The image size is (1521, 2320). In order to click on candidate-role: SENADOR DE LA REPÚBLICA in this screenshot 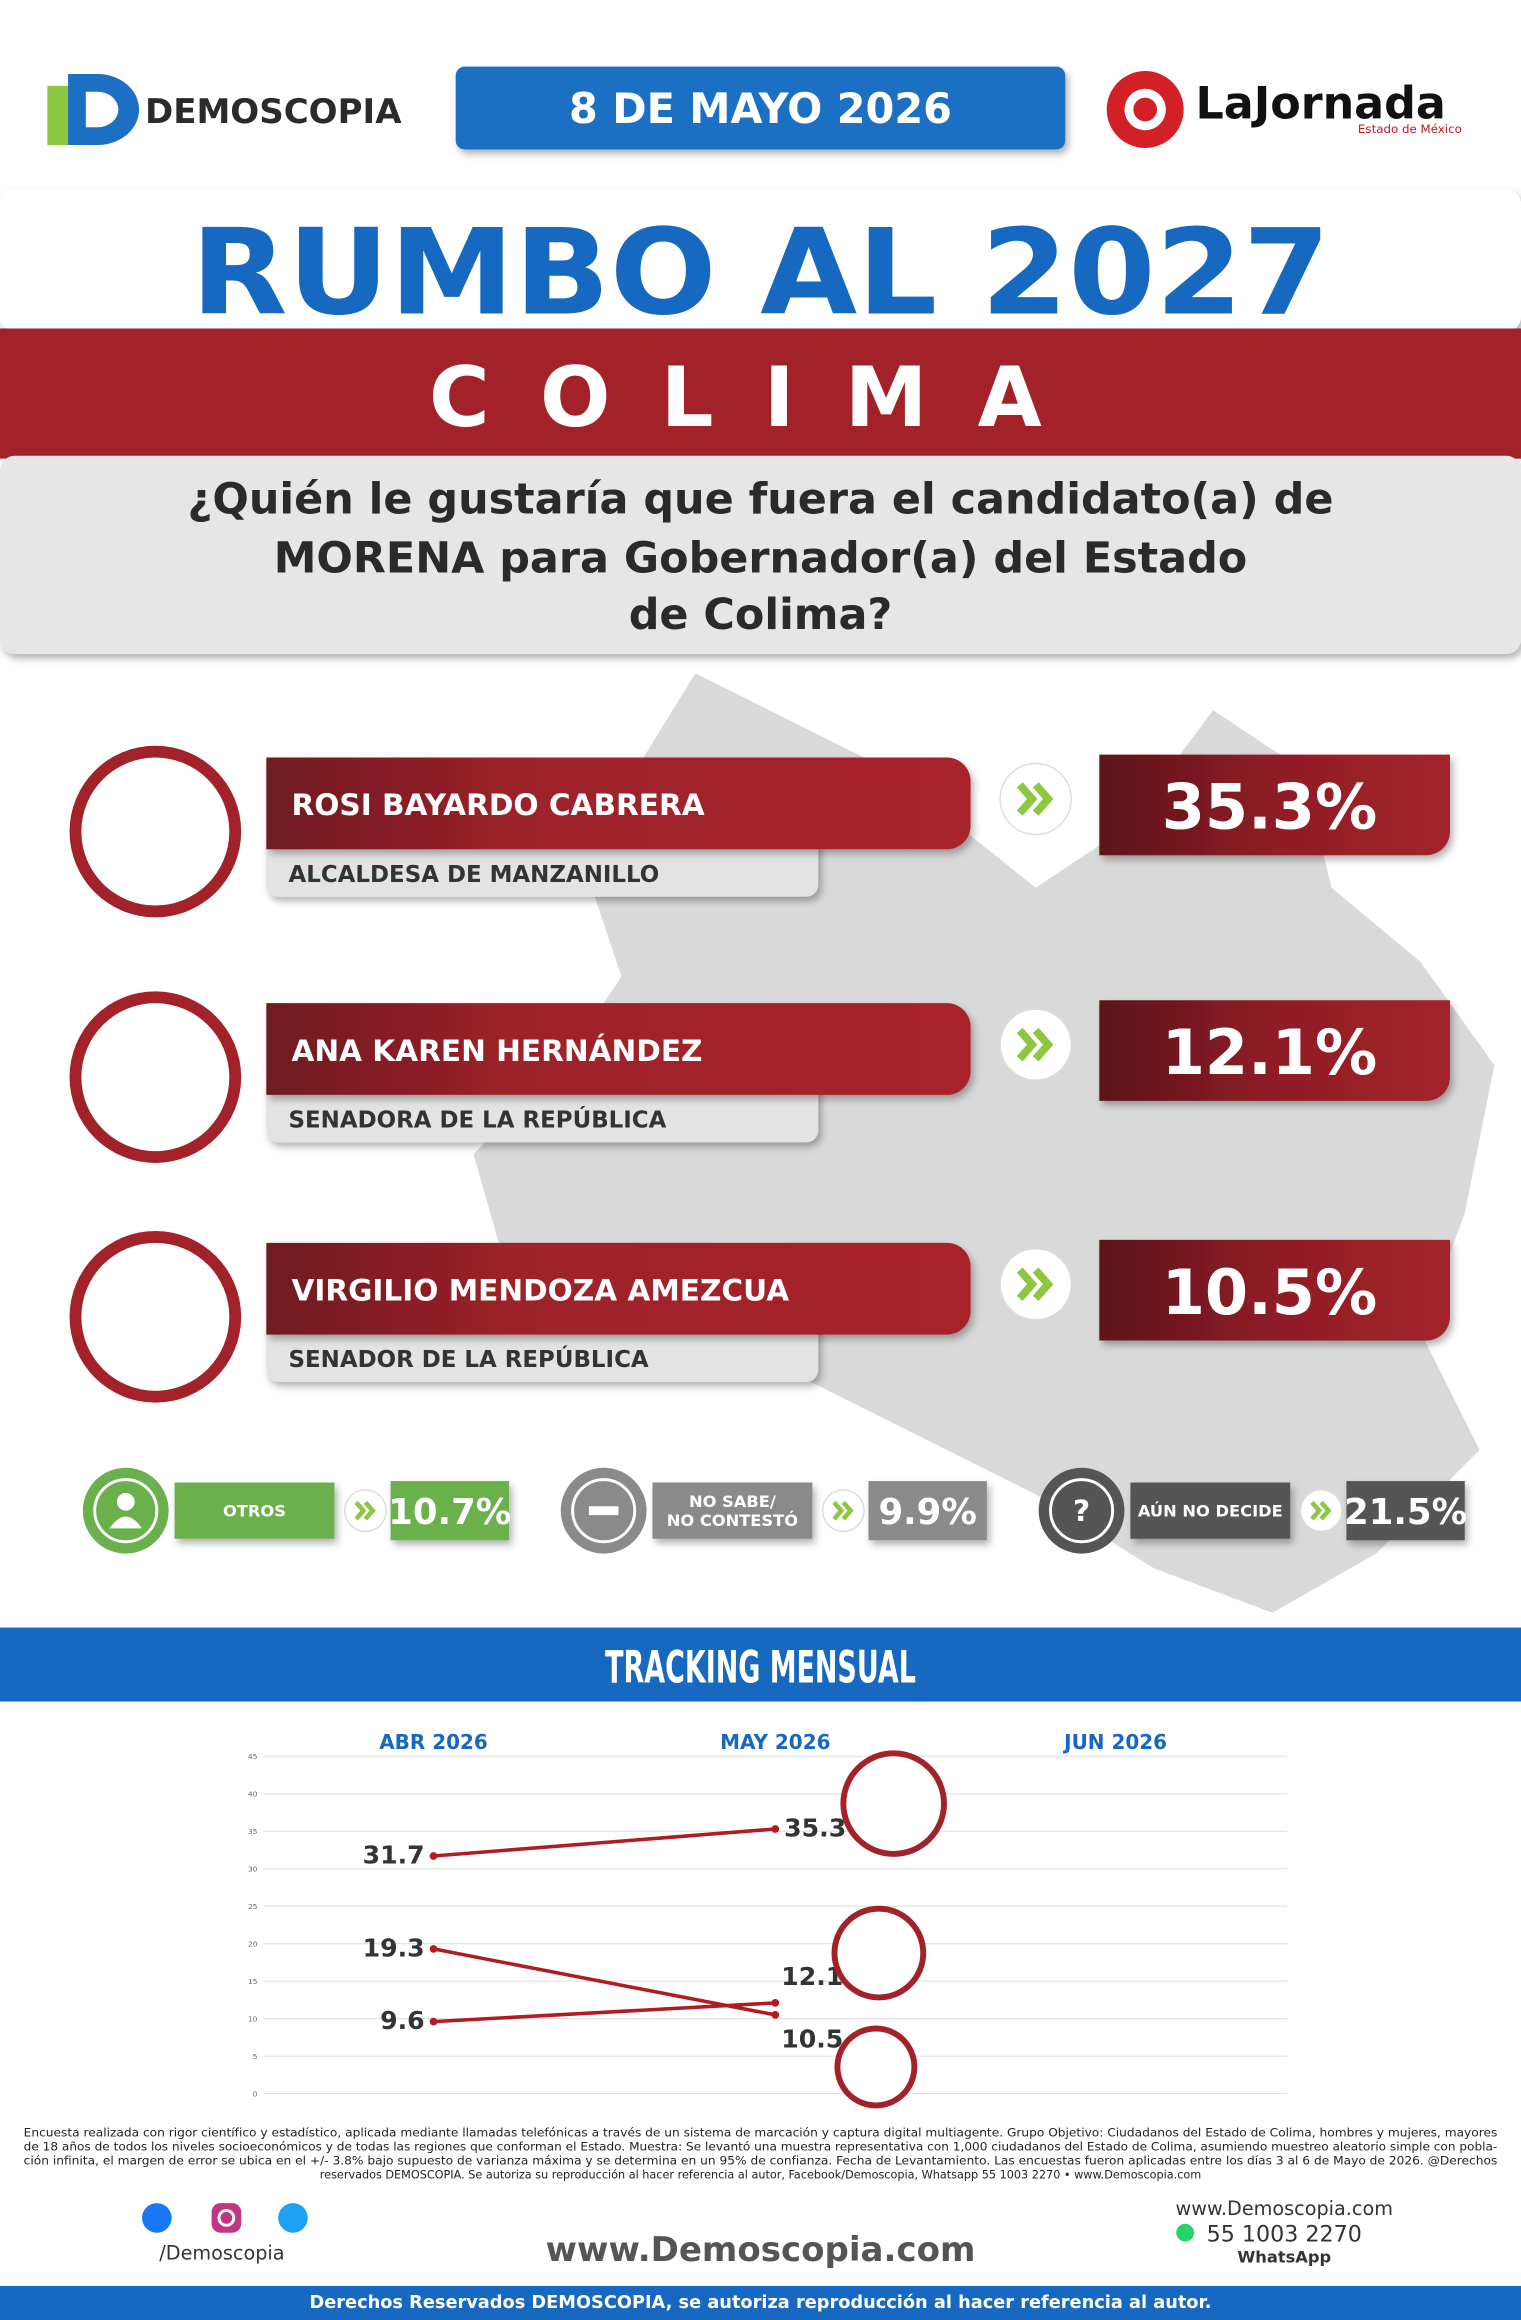, I will do `click(469, 1359)`.